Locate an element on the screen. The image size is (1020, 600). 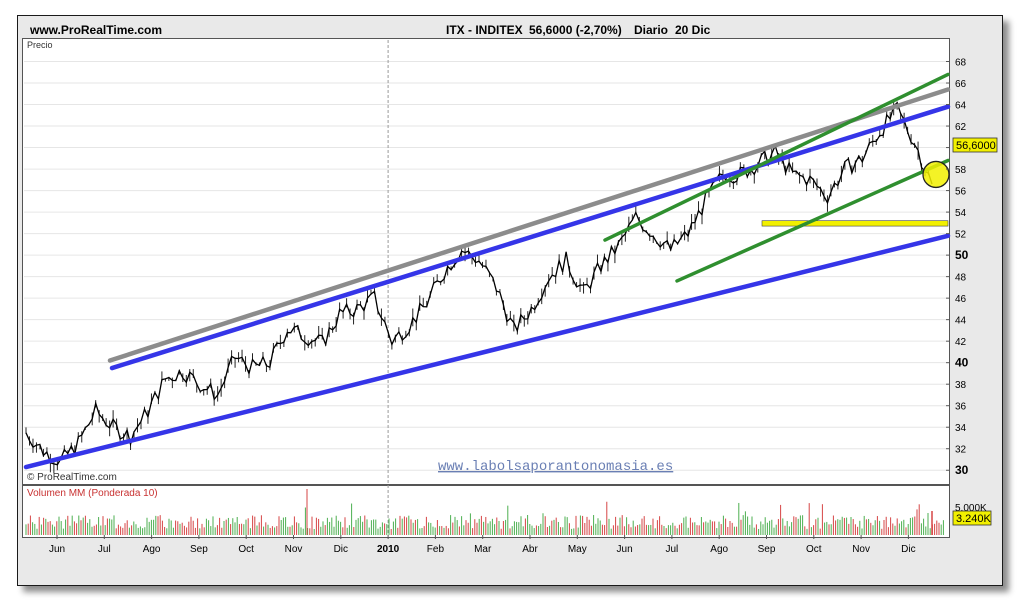
y-tick-label: 38 is located at coordinates (961, 385).